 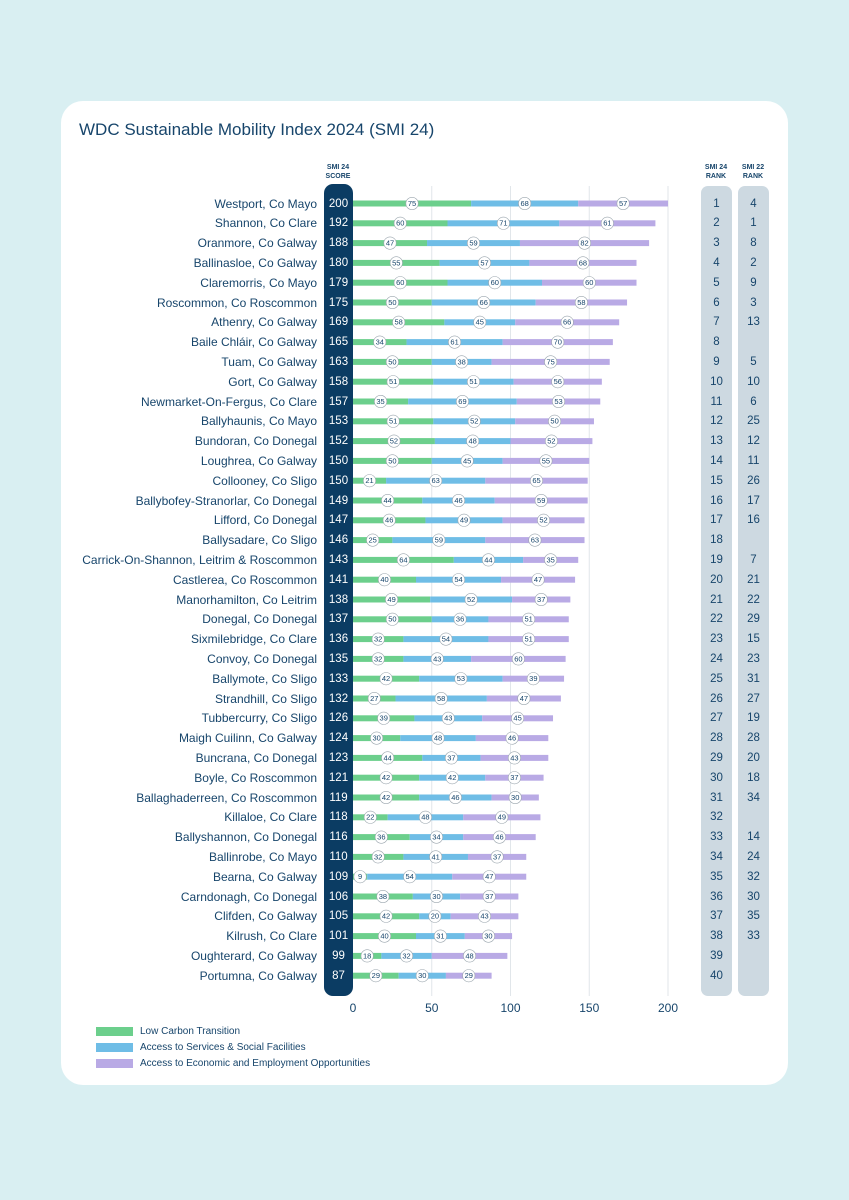 I want to click on rank24-value: 6, so click(x=716, y=302).